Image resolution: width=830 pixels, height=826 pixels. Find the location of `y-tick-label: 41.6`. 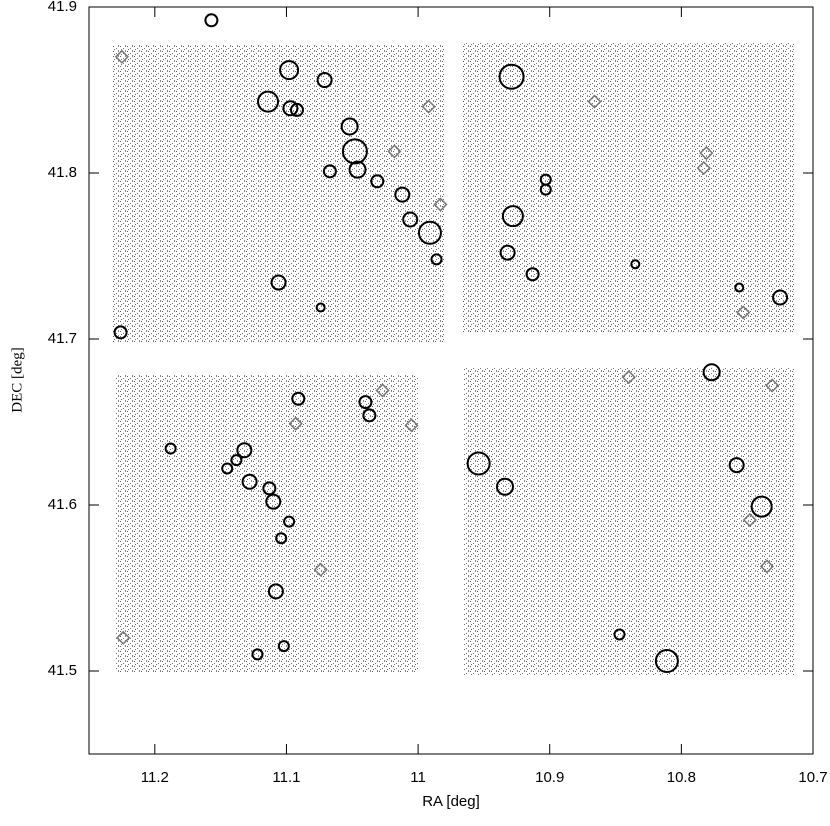

y-tick-label: 41.6 is located at coordinates (62, 504).